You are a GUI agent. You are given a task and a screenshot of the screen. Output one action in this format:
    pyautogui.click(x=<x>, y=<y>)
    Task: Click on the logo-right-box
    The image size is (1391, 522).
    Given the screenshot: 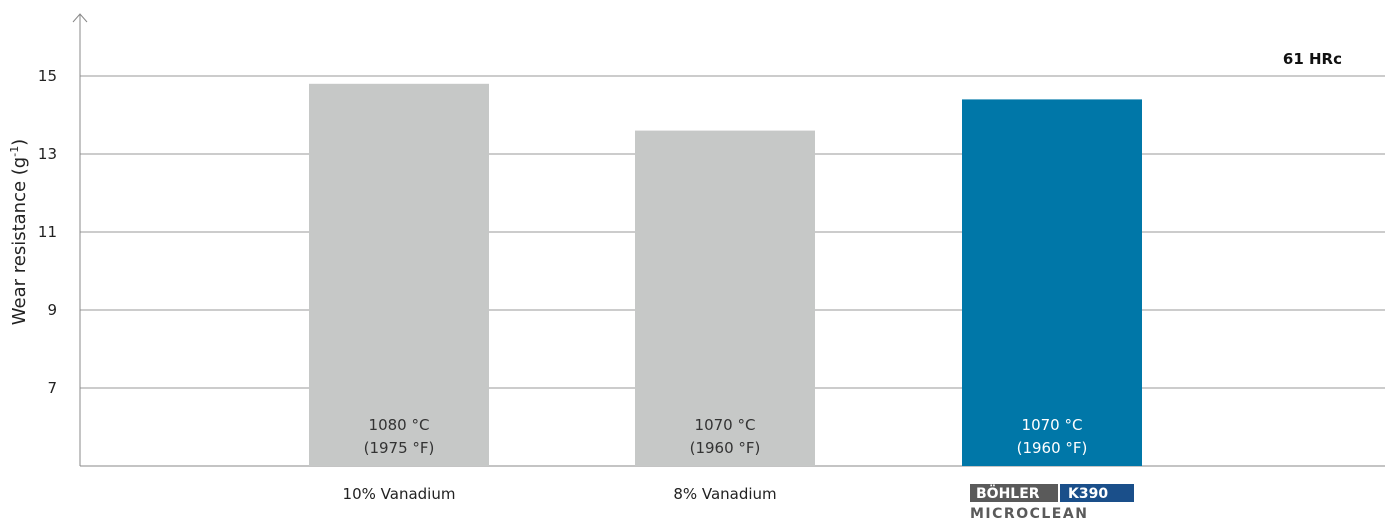 What is the action you would take?
    pyautogui.click(x=1097, y=493)
    